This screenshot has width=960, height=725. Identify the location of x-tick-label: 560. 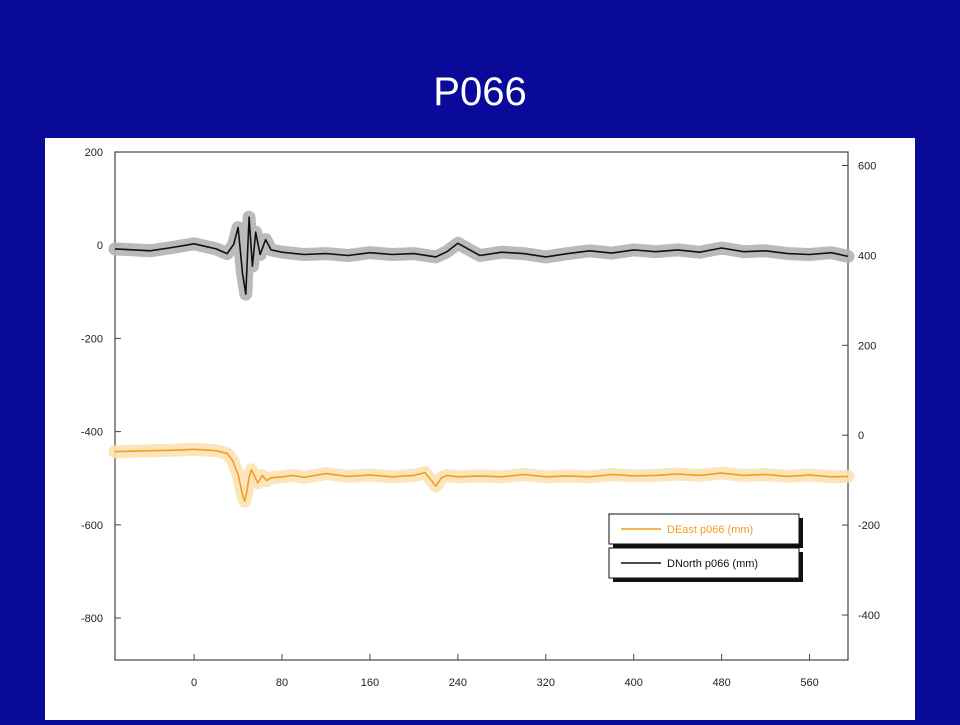
(809, 683).